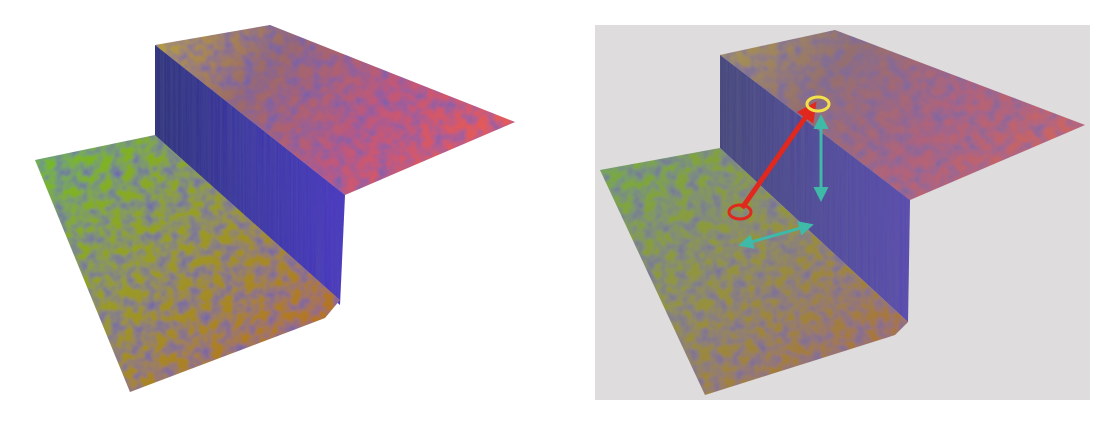  Describe the element at coordinates (778, 155) in the screenshot. I see `red-arrow` at that location.